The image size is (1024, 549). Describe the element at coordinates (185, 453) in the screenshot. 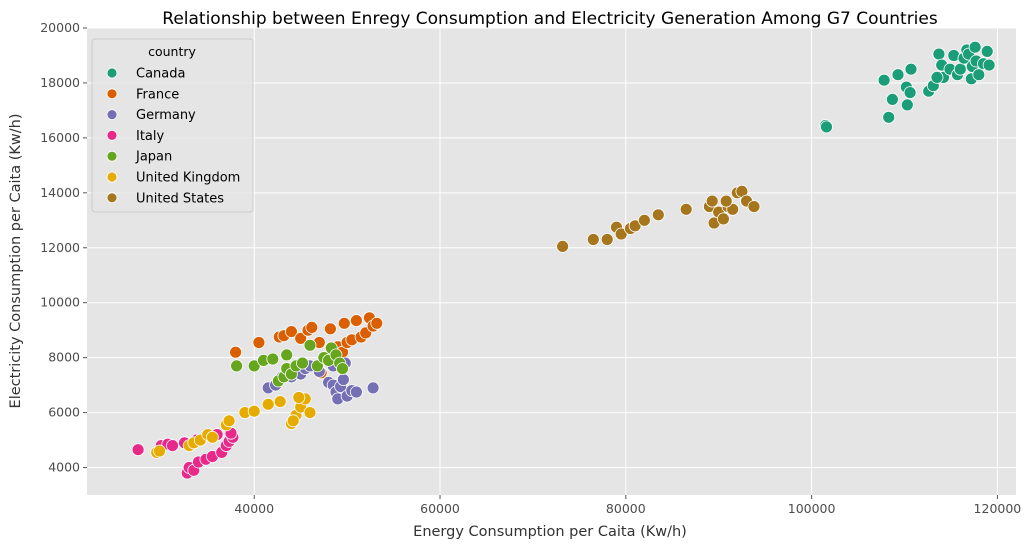

I see `series-italy` at that location.